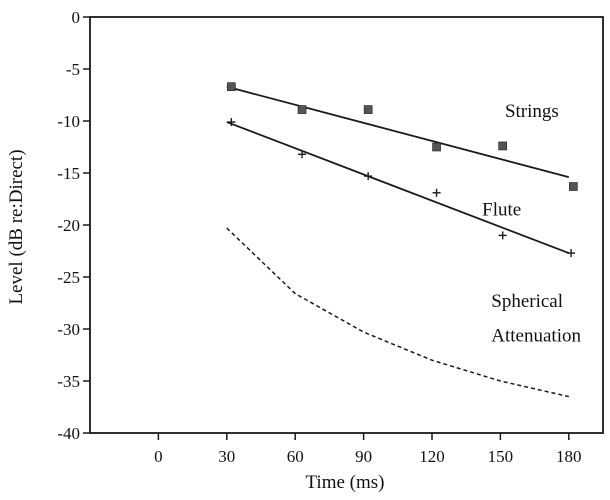 The width and height of the screenshot is (610, 500). Describe the element at coordinates (363, 456) in the screenshot. I see `x-tick-label: 90` at that location.